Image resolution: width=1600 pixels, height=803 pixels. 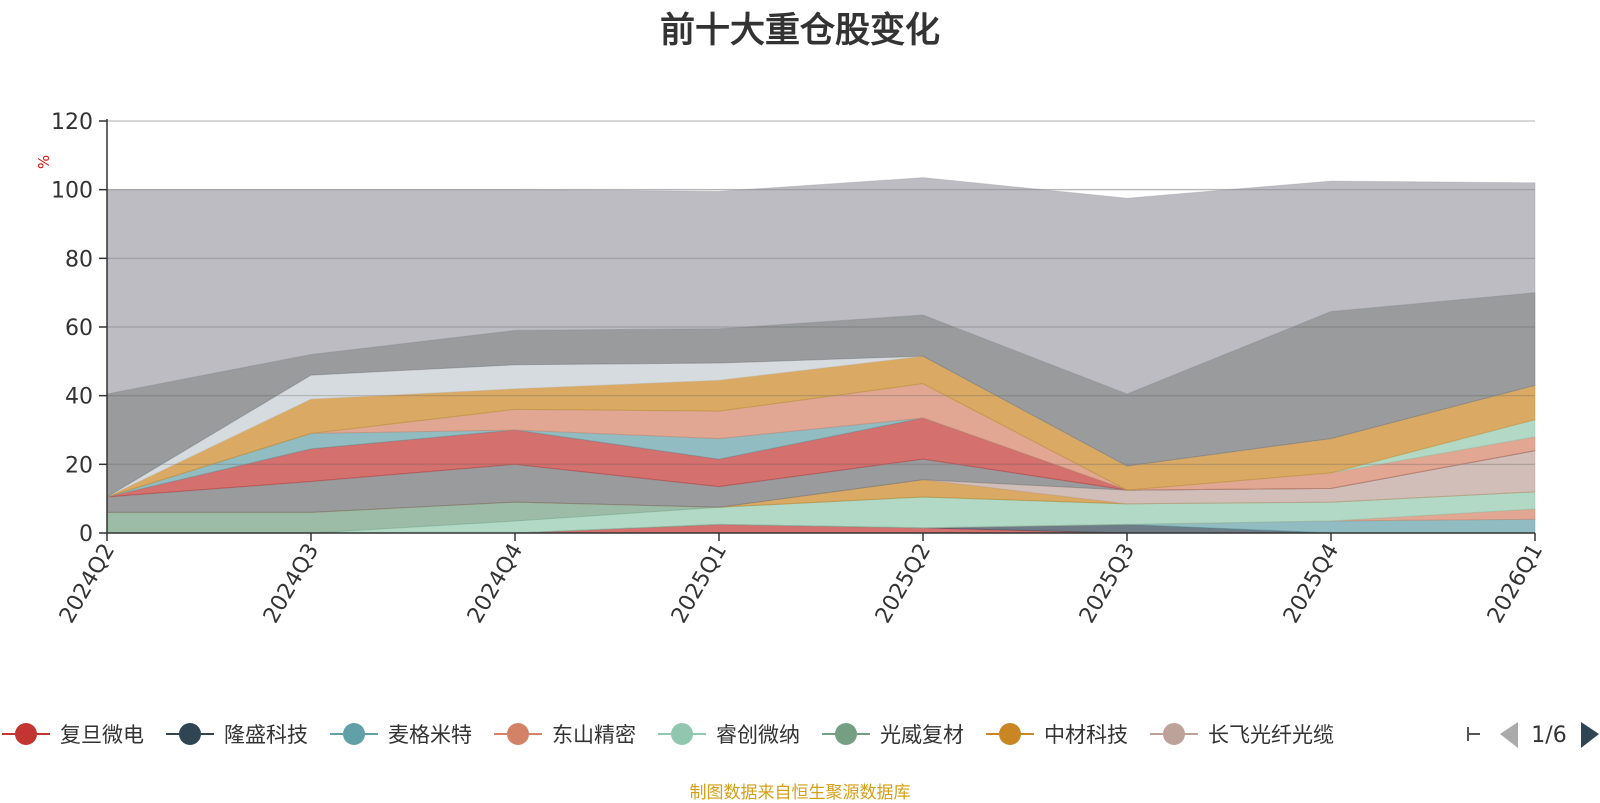 I want to click on legend-page-indicator: 1/6, so click(x=1548, y=735).